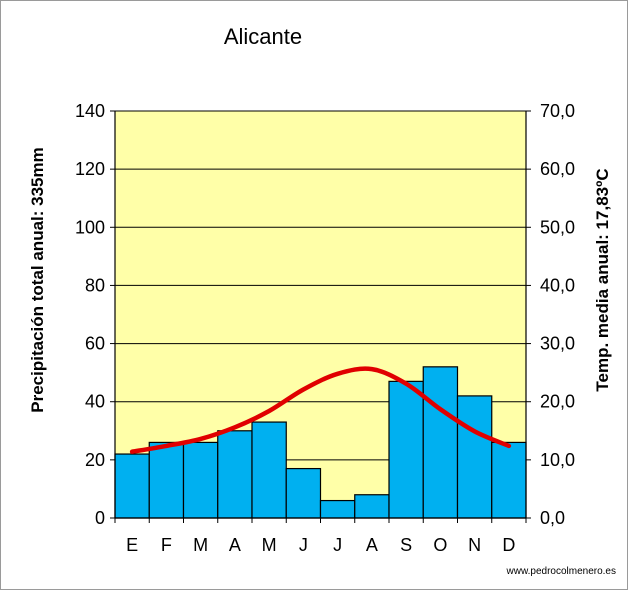 The height and width of the screenshot is (592, 630). What do you see at coordinates (474, 545) in the screenshot?
I see `x-tick-label: N` at bounding box center [474, 545].